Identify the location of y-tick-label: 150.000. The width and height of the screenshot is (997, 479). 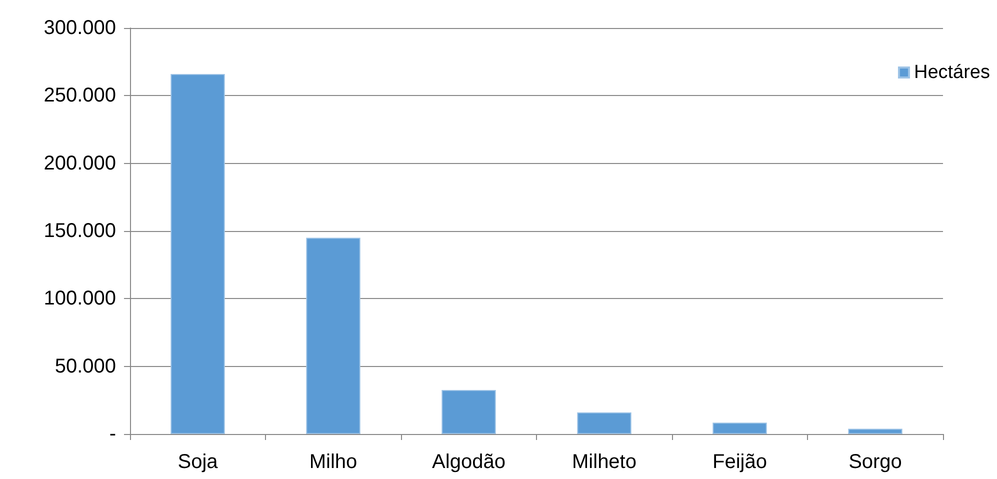
(80, 231).